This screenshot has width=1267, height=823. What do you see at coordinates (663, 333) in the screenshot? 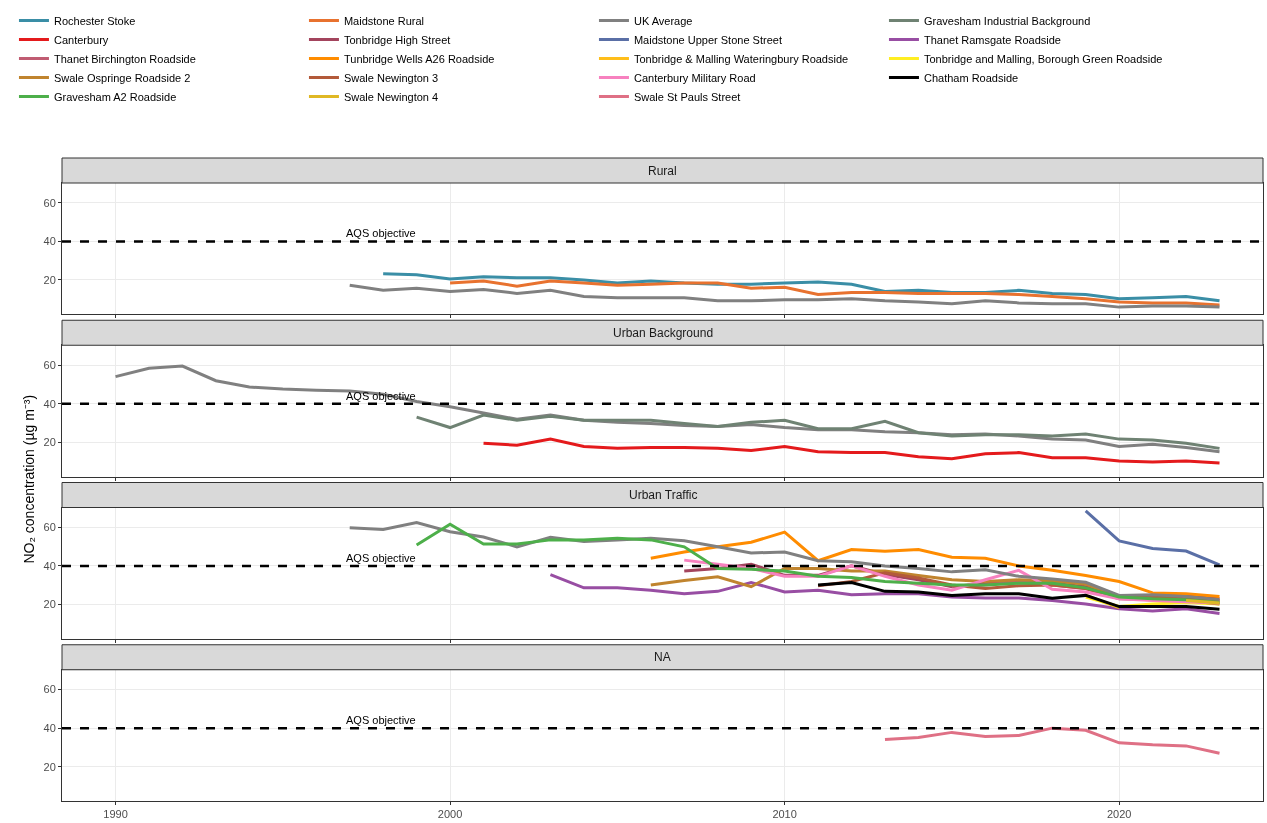
I see `chart-title: Urban Background` at bounding box center [663, 333].